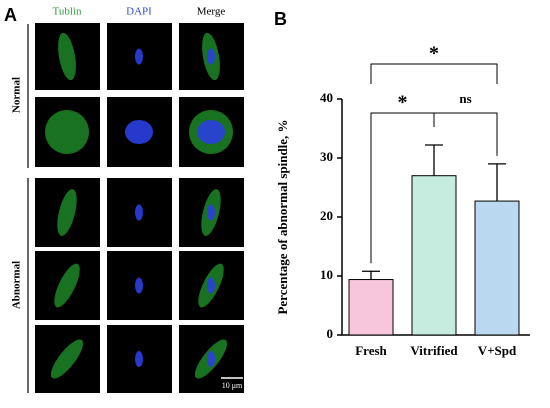  What do you see at coordinates (232, 385) in the screenshot?
I see `scale-bar-label: 10 μm` at bounding box center [232, 385].